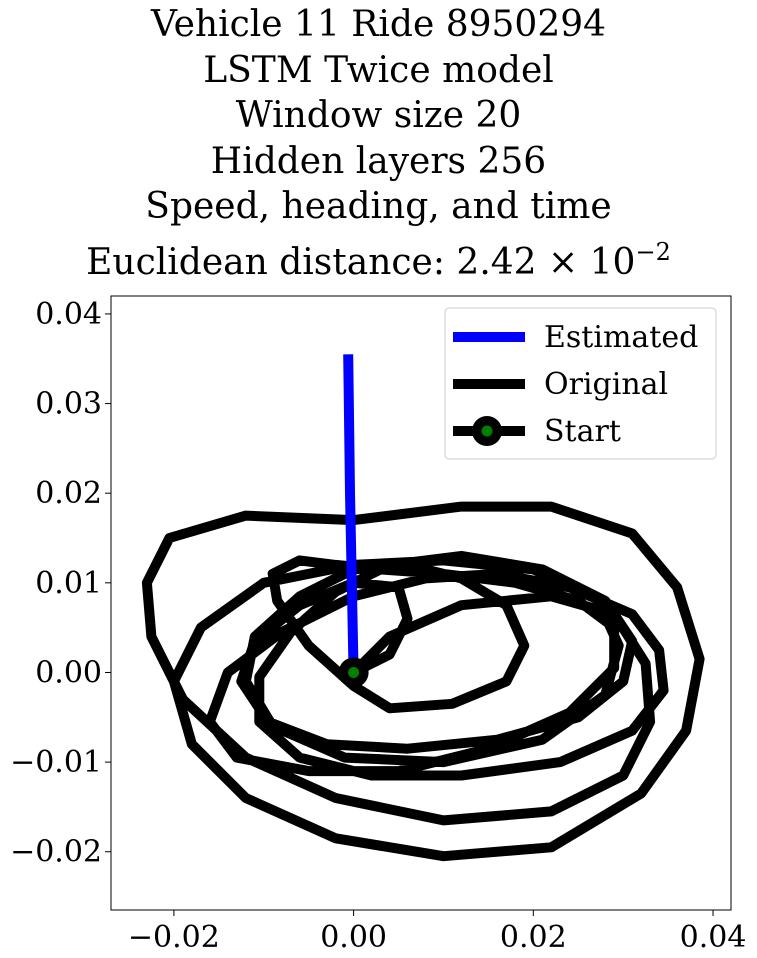 Image resolution: width=757 pixels, height=958 pixels. What do you see at coordinates (68, 314) in the screenshot?
I see `y-tick-label: 0.04` at bounding box center [68, 314].